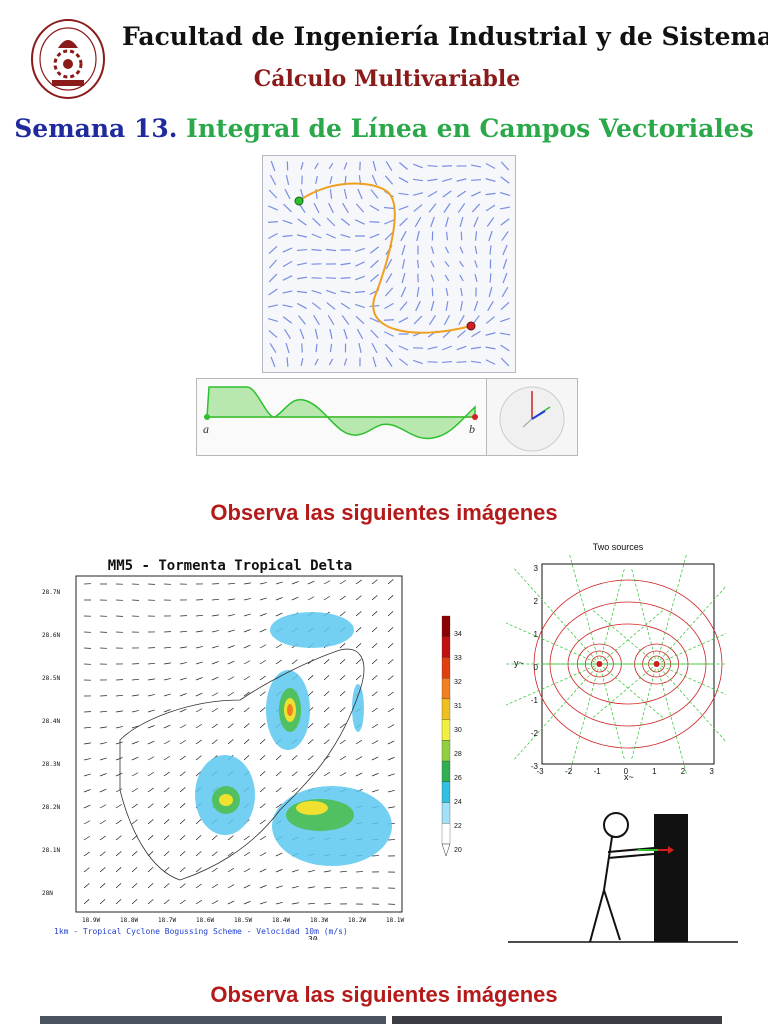 The height and width of the screenshot is (1024, 768). Describe the element at coordinates (129, 920) in the screenshot. I see `storm-lon-label: 18.8W` at that location.